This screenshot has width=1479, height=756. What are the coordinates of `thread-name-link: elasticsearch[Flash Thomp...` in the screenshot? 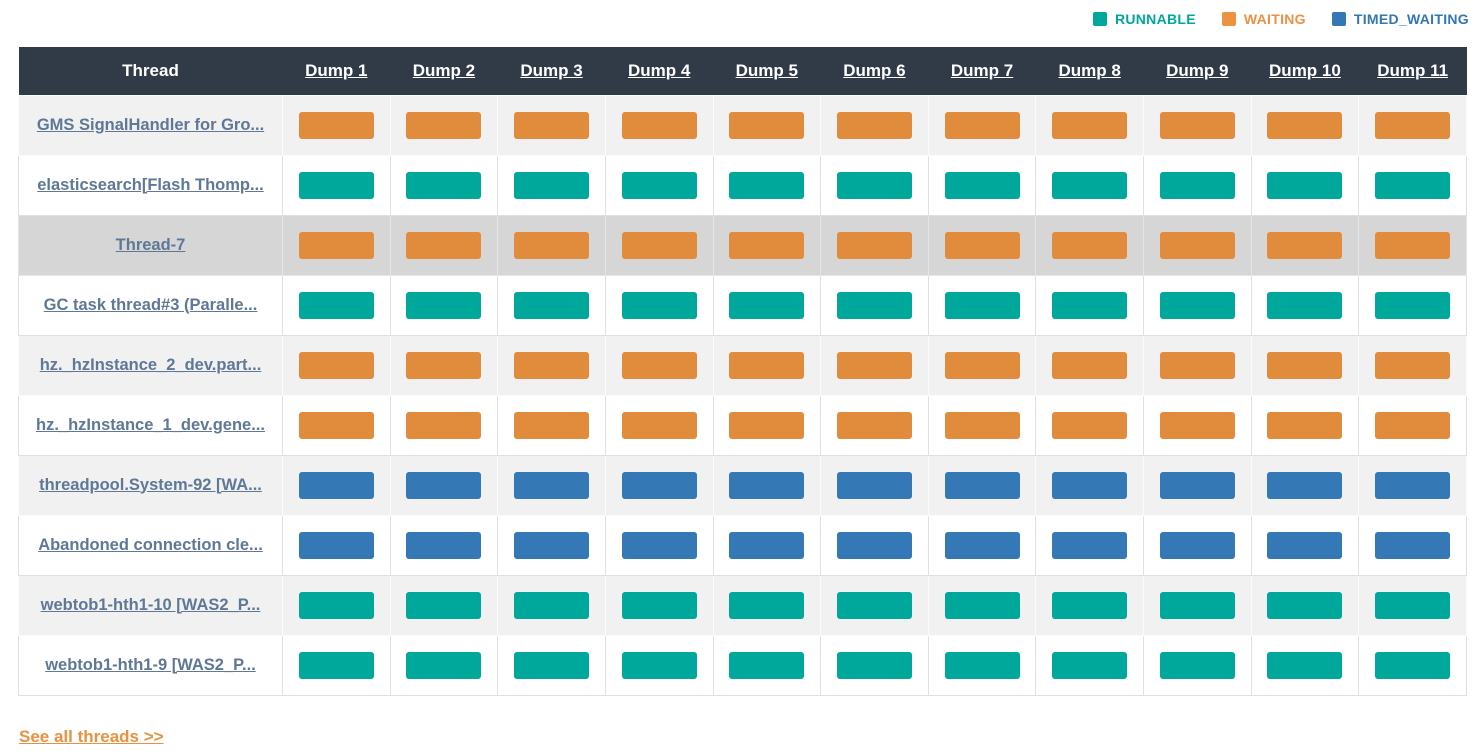 It's located at (150, 184).